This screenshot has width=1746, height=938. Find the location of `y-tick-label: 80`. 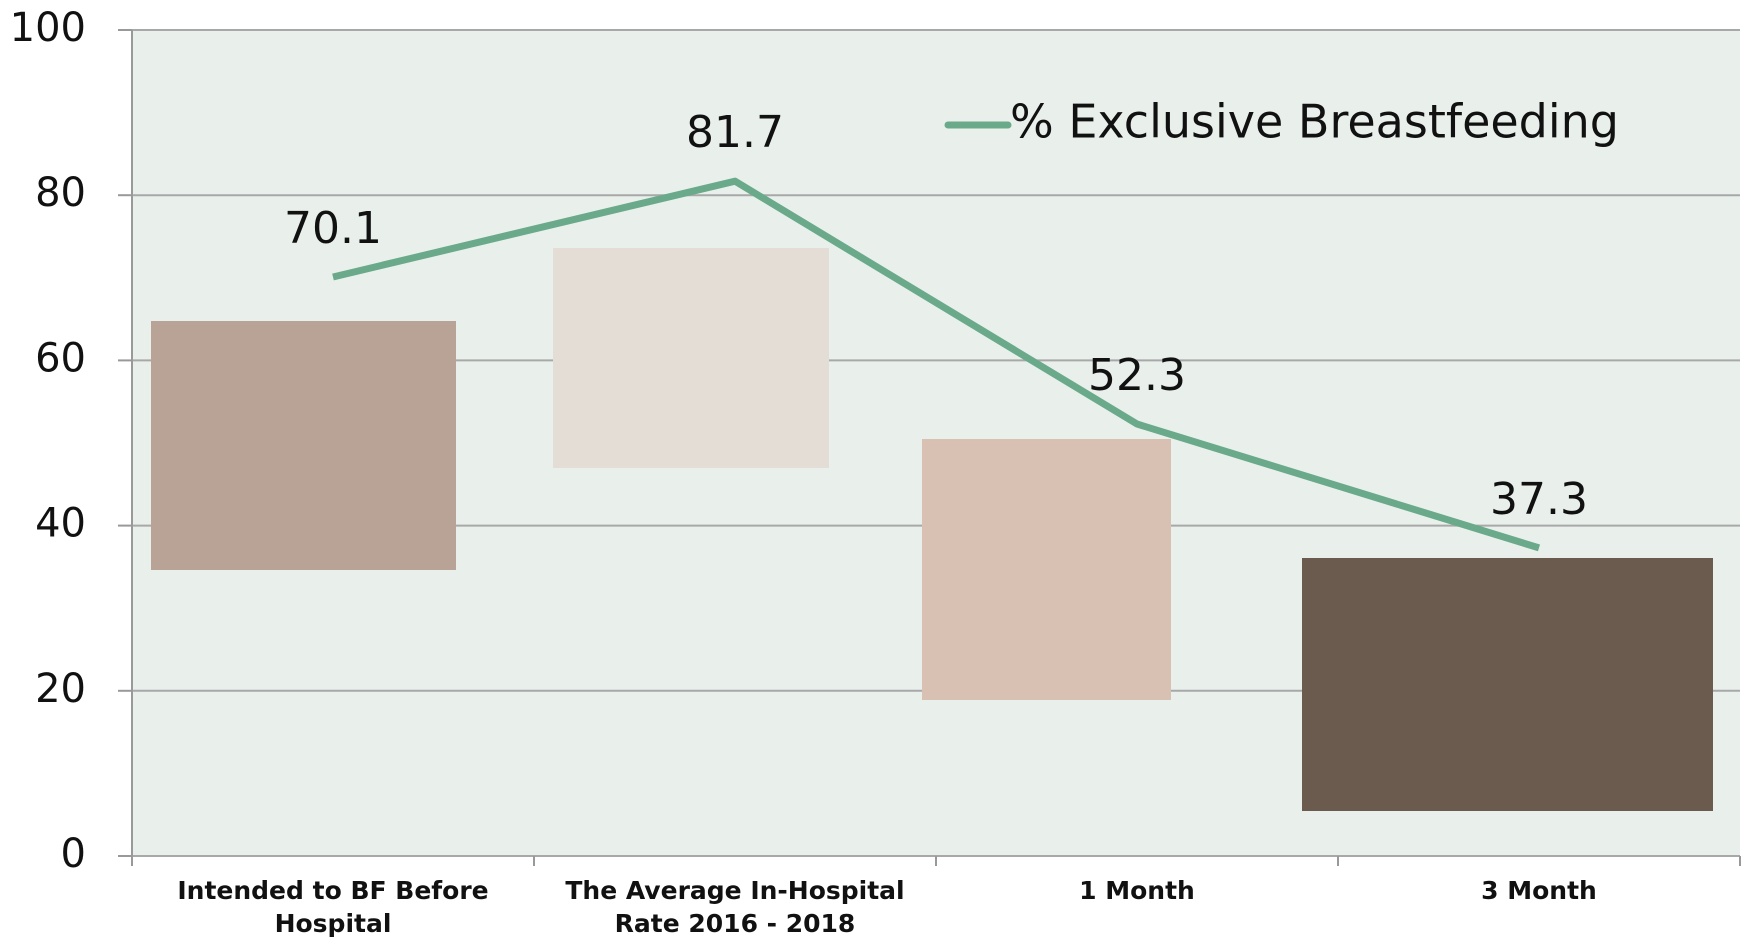

y-tick-label: 80 is located at coordinates (60, 193).